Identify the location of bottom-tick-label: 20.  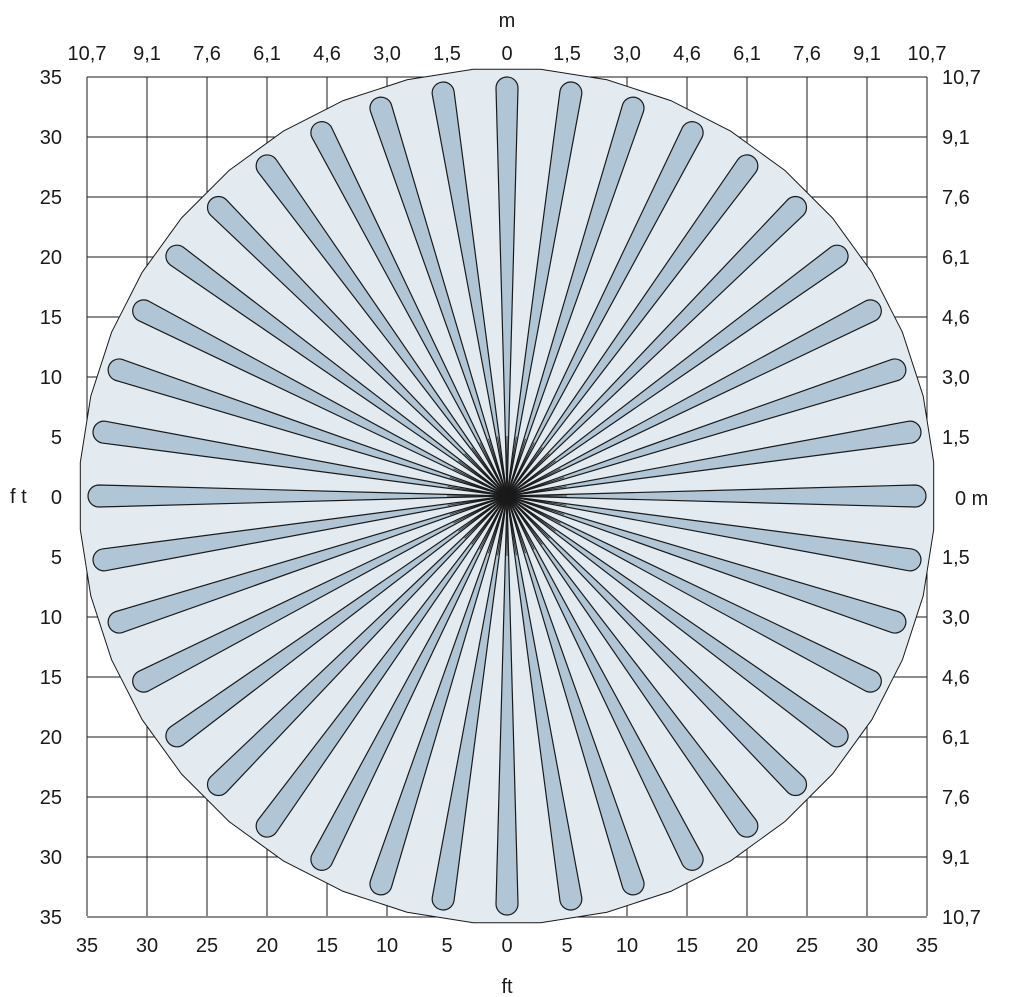
(747, 946).